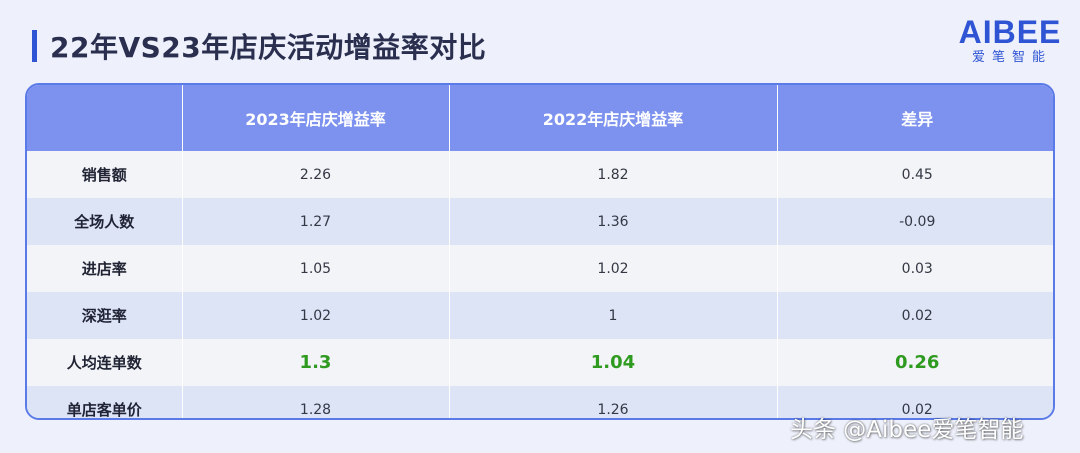 The height and width of the screenshot is (453, 1080). Describe the element at coordinates (104, 118) in the screenshot. I see `header-cell` at that location.